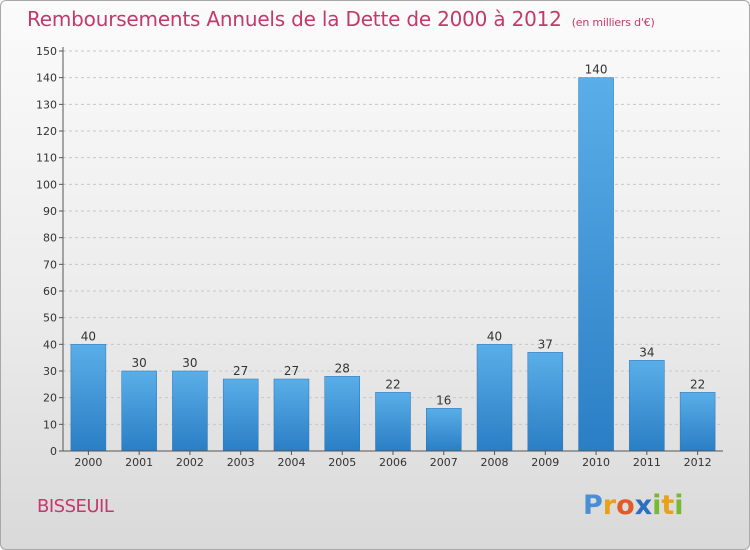 The image size is (750, 550). I want to click on x-tick-label: 2012, so click(698, 462).